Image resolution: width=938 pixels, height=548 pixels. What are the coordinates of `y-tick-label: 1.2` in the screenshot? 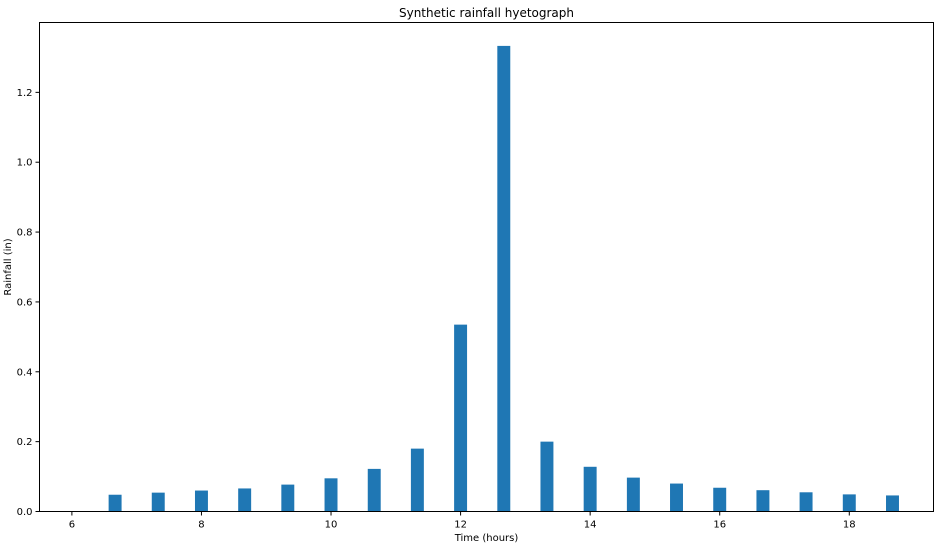 It's located at (25, 93).